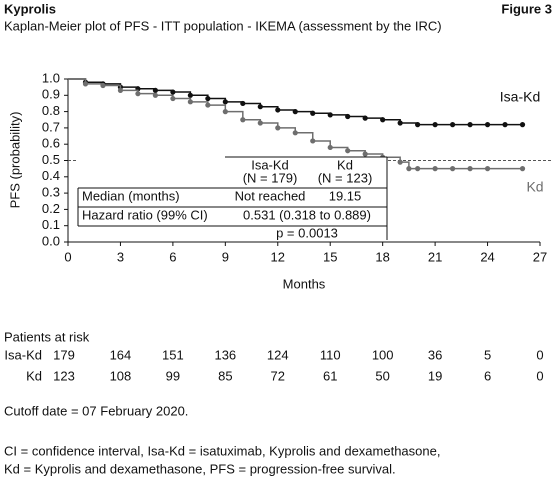 Image resolution: width=556 pixels, height=482 pixels. What do you see at coordinates (51, 77) in the screenshot?
I see `y-tick-label: 1.0` at bounding box center [51, 77].